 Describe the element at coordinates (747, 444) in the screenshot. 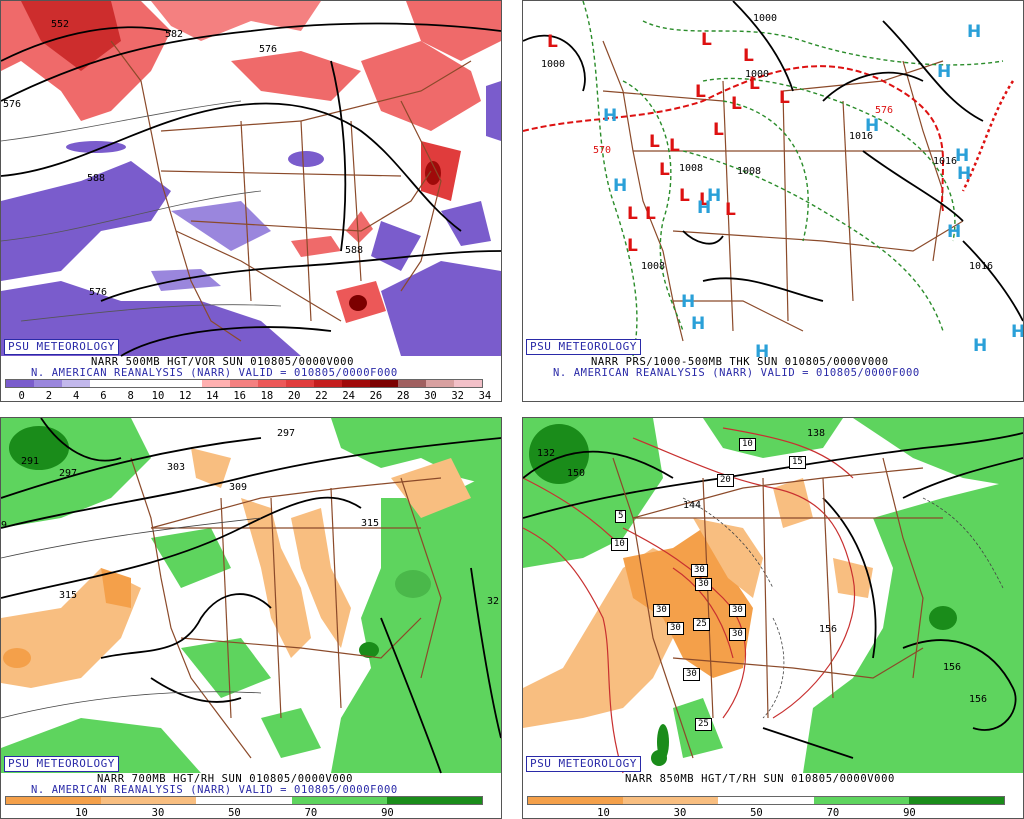

I see `temperature-label: 10` at that location.